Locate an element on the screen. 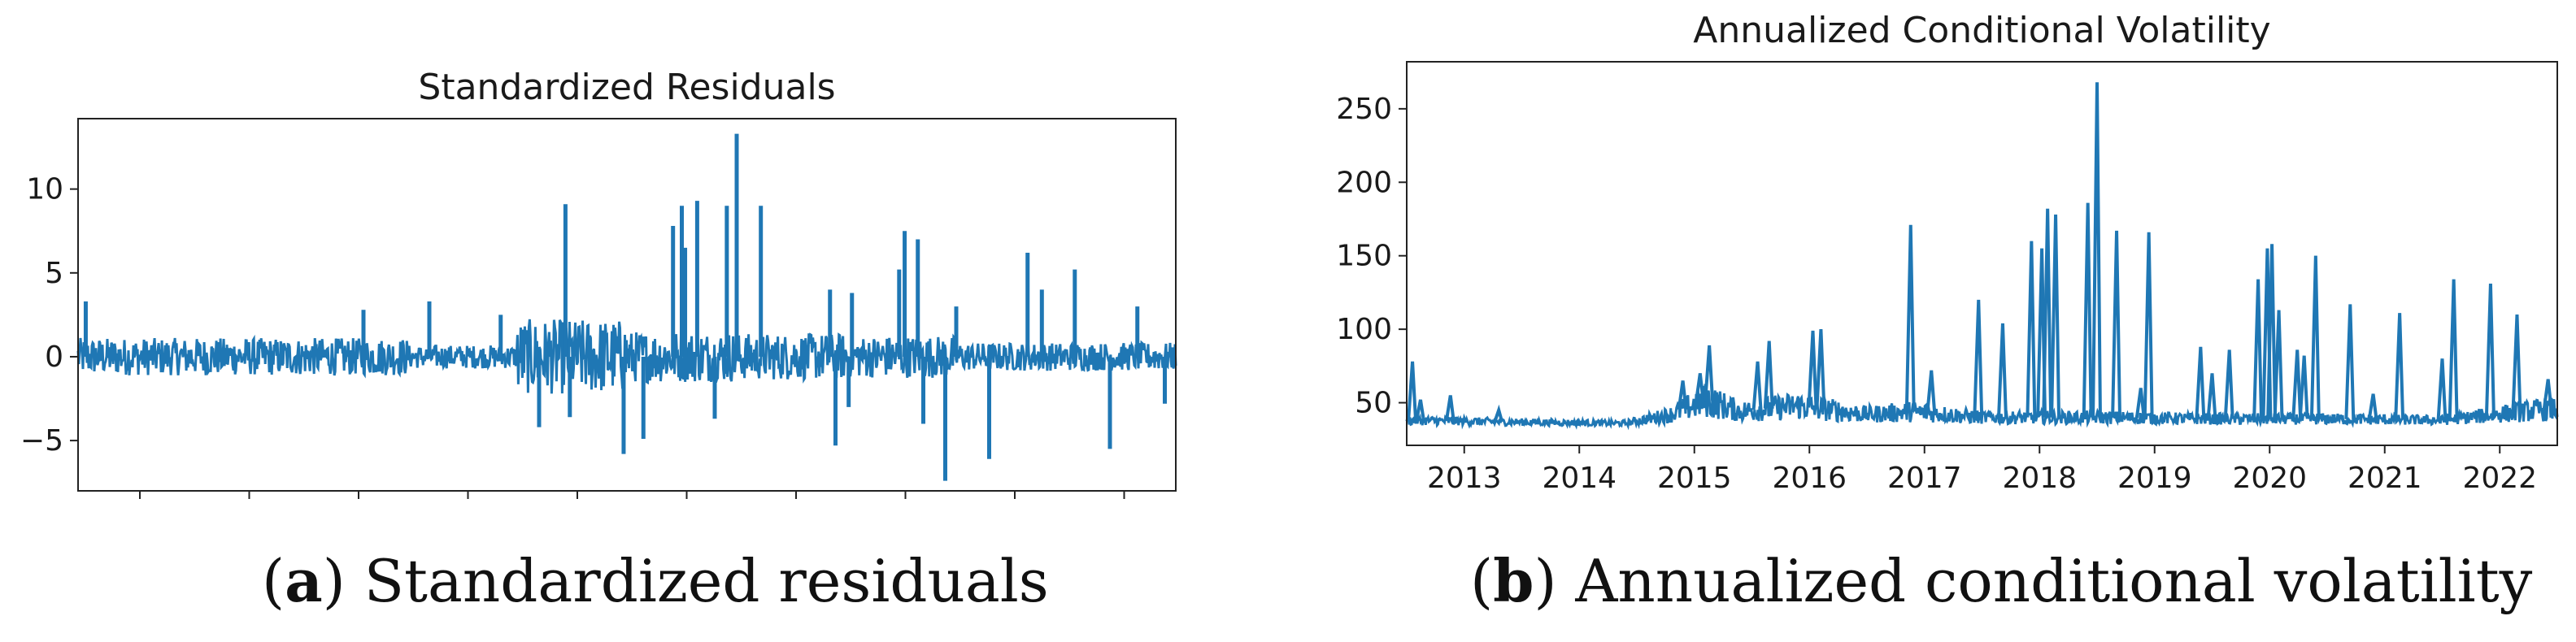 The height and width of the screenshot is (642, 2576). x-tick-label: 2016 is located at coordinates (1809, 478).